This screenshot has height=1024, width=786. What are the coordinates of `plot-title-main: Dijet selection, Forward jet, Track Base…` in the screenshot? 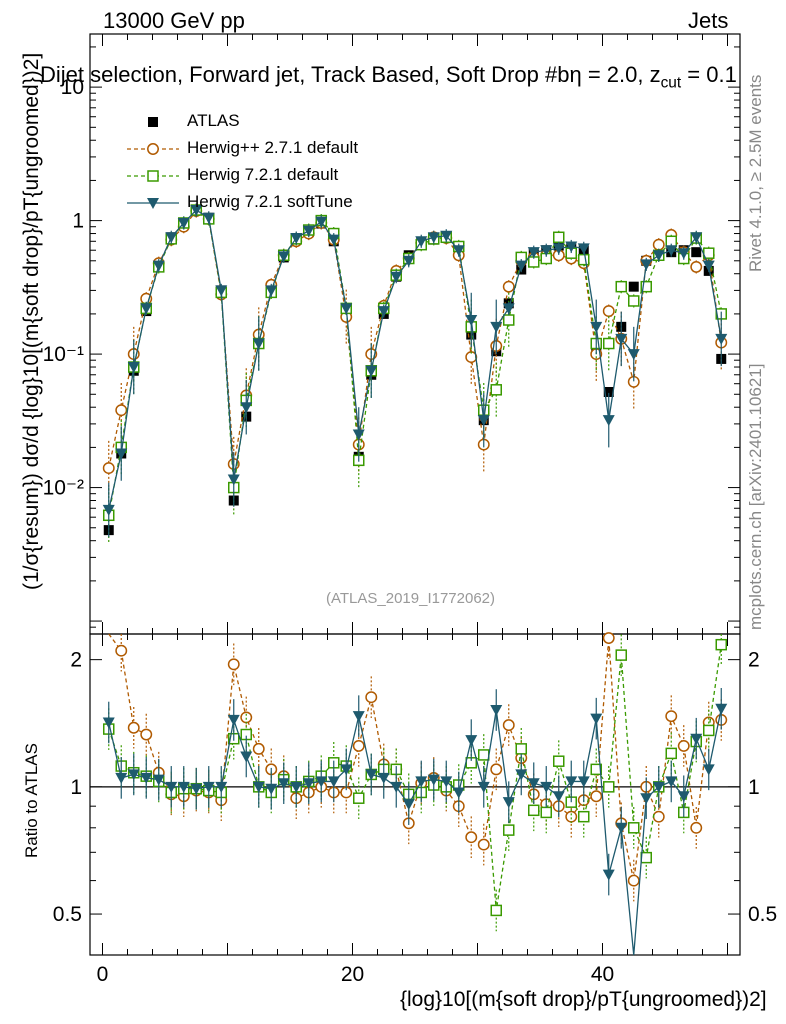 It's located at (305, 74).